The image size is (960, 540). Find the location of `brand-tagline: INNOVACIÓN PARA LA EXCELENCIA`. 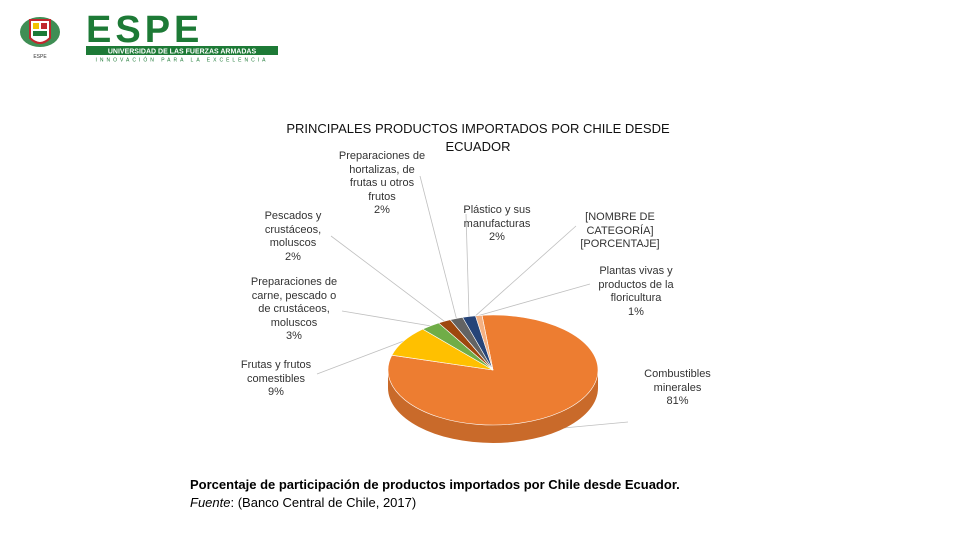

brand-tagline: INNOVACIÓN PARA LA EXCELENCIA is located at coordinates (182, 60).